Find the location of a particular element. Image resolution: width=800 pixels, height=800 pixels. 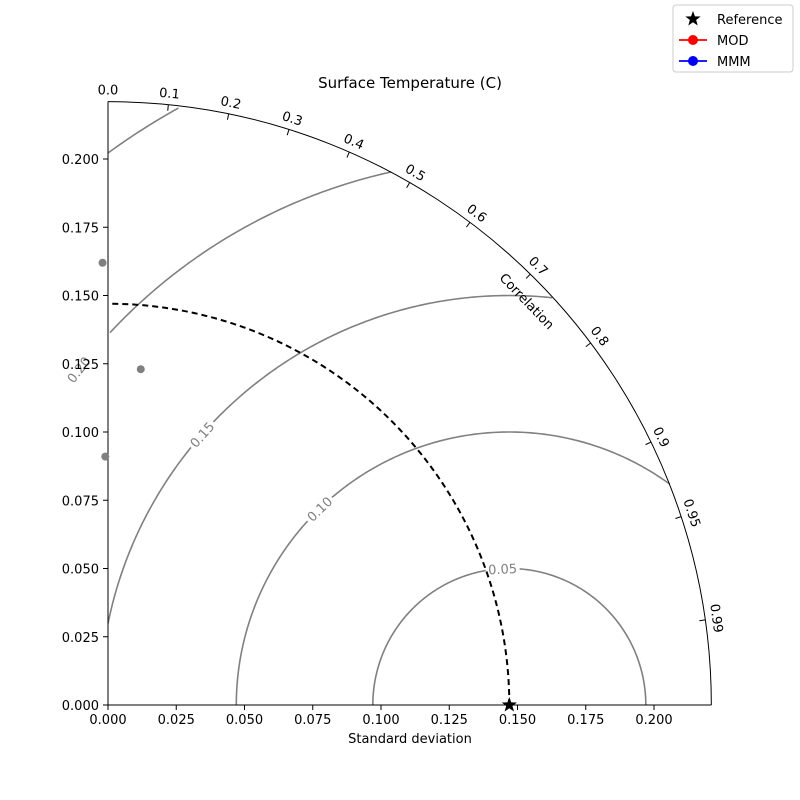

x-axis-label: Standard deviation is located at coordinates (410, 739).